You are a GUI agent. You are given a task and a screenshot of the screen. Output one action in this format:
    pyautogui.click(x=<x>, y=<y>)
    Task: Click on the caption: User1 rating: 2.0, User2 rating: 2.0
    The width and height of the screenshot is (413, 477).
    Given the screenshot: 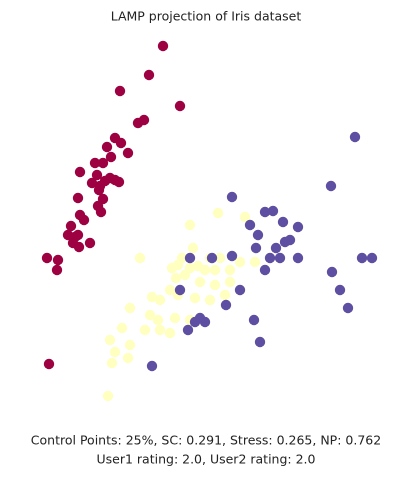 What is the action you would take?
    pyautogui.click(x=206, y=459)
    